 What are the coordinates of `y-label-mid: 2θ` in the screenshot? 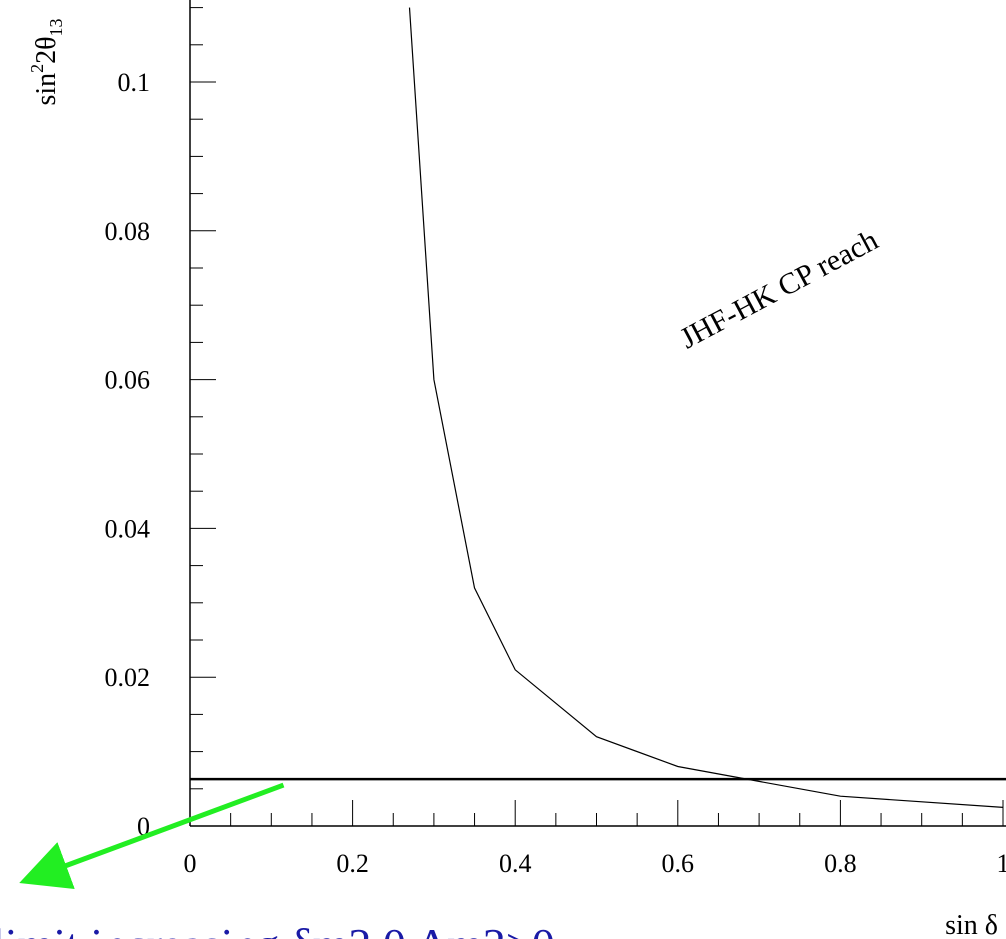 It's located at (46, 49).